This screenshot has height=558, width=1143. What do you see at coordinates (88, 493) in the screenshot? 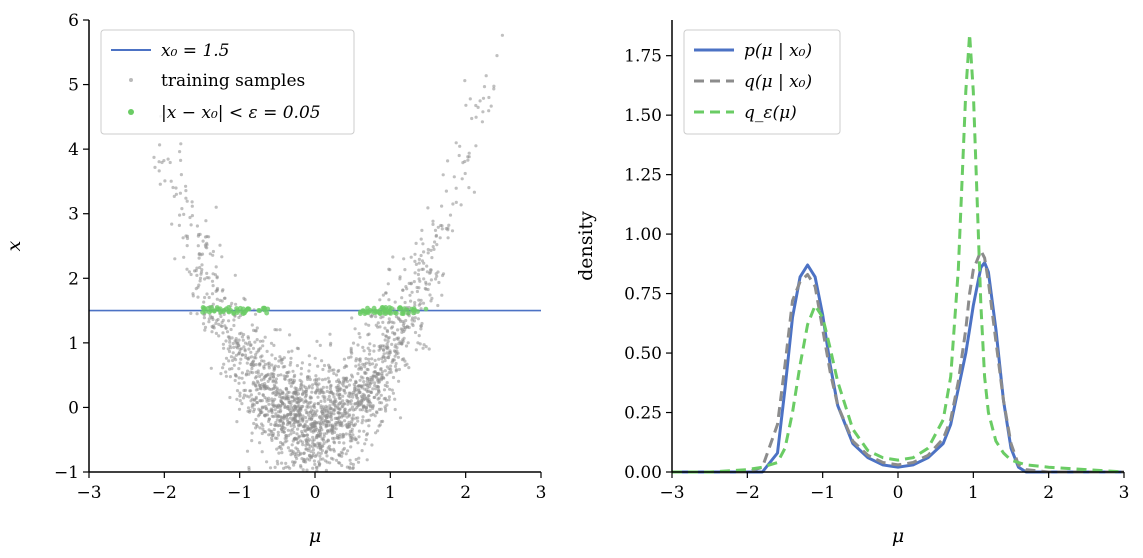
I see `x-tick-label: −3` at bounding box center [88, 493].